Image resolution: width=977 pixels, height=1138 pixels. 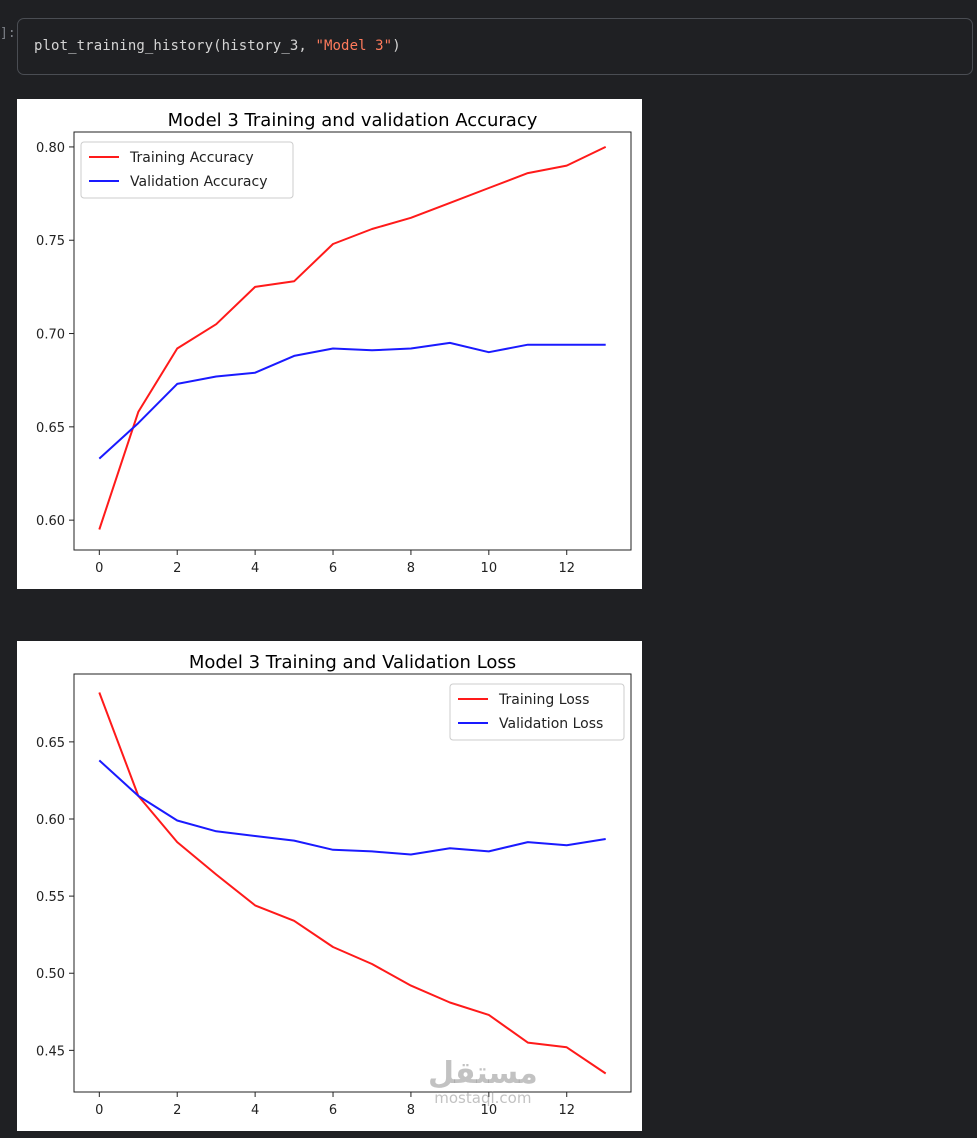 I want to click on loss-x-tick-label: 4, so click(x=255, y=1110).